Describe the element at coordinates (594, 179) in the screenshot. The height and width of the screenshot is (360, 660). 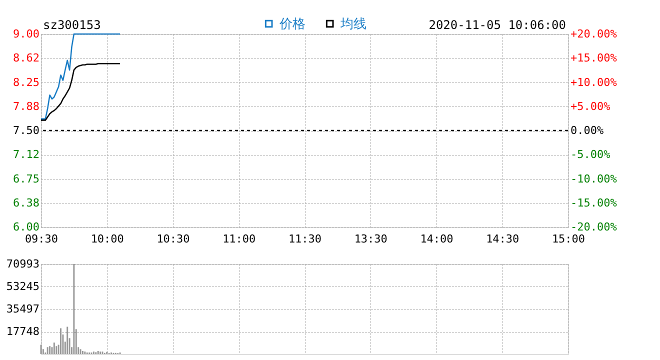
I see `y2-tick-label: -10.00%` at that location.